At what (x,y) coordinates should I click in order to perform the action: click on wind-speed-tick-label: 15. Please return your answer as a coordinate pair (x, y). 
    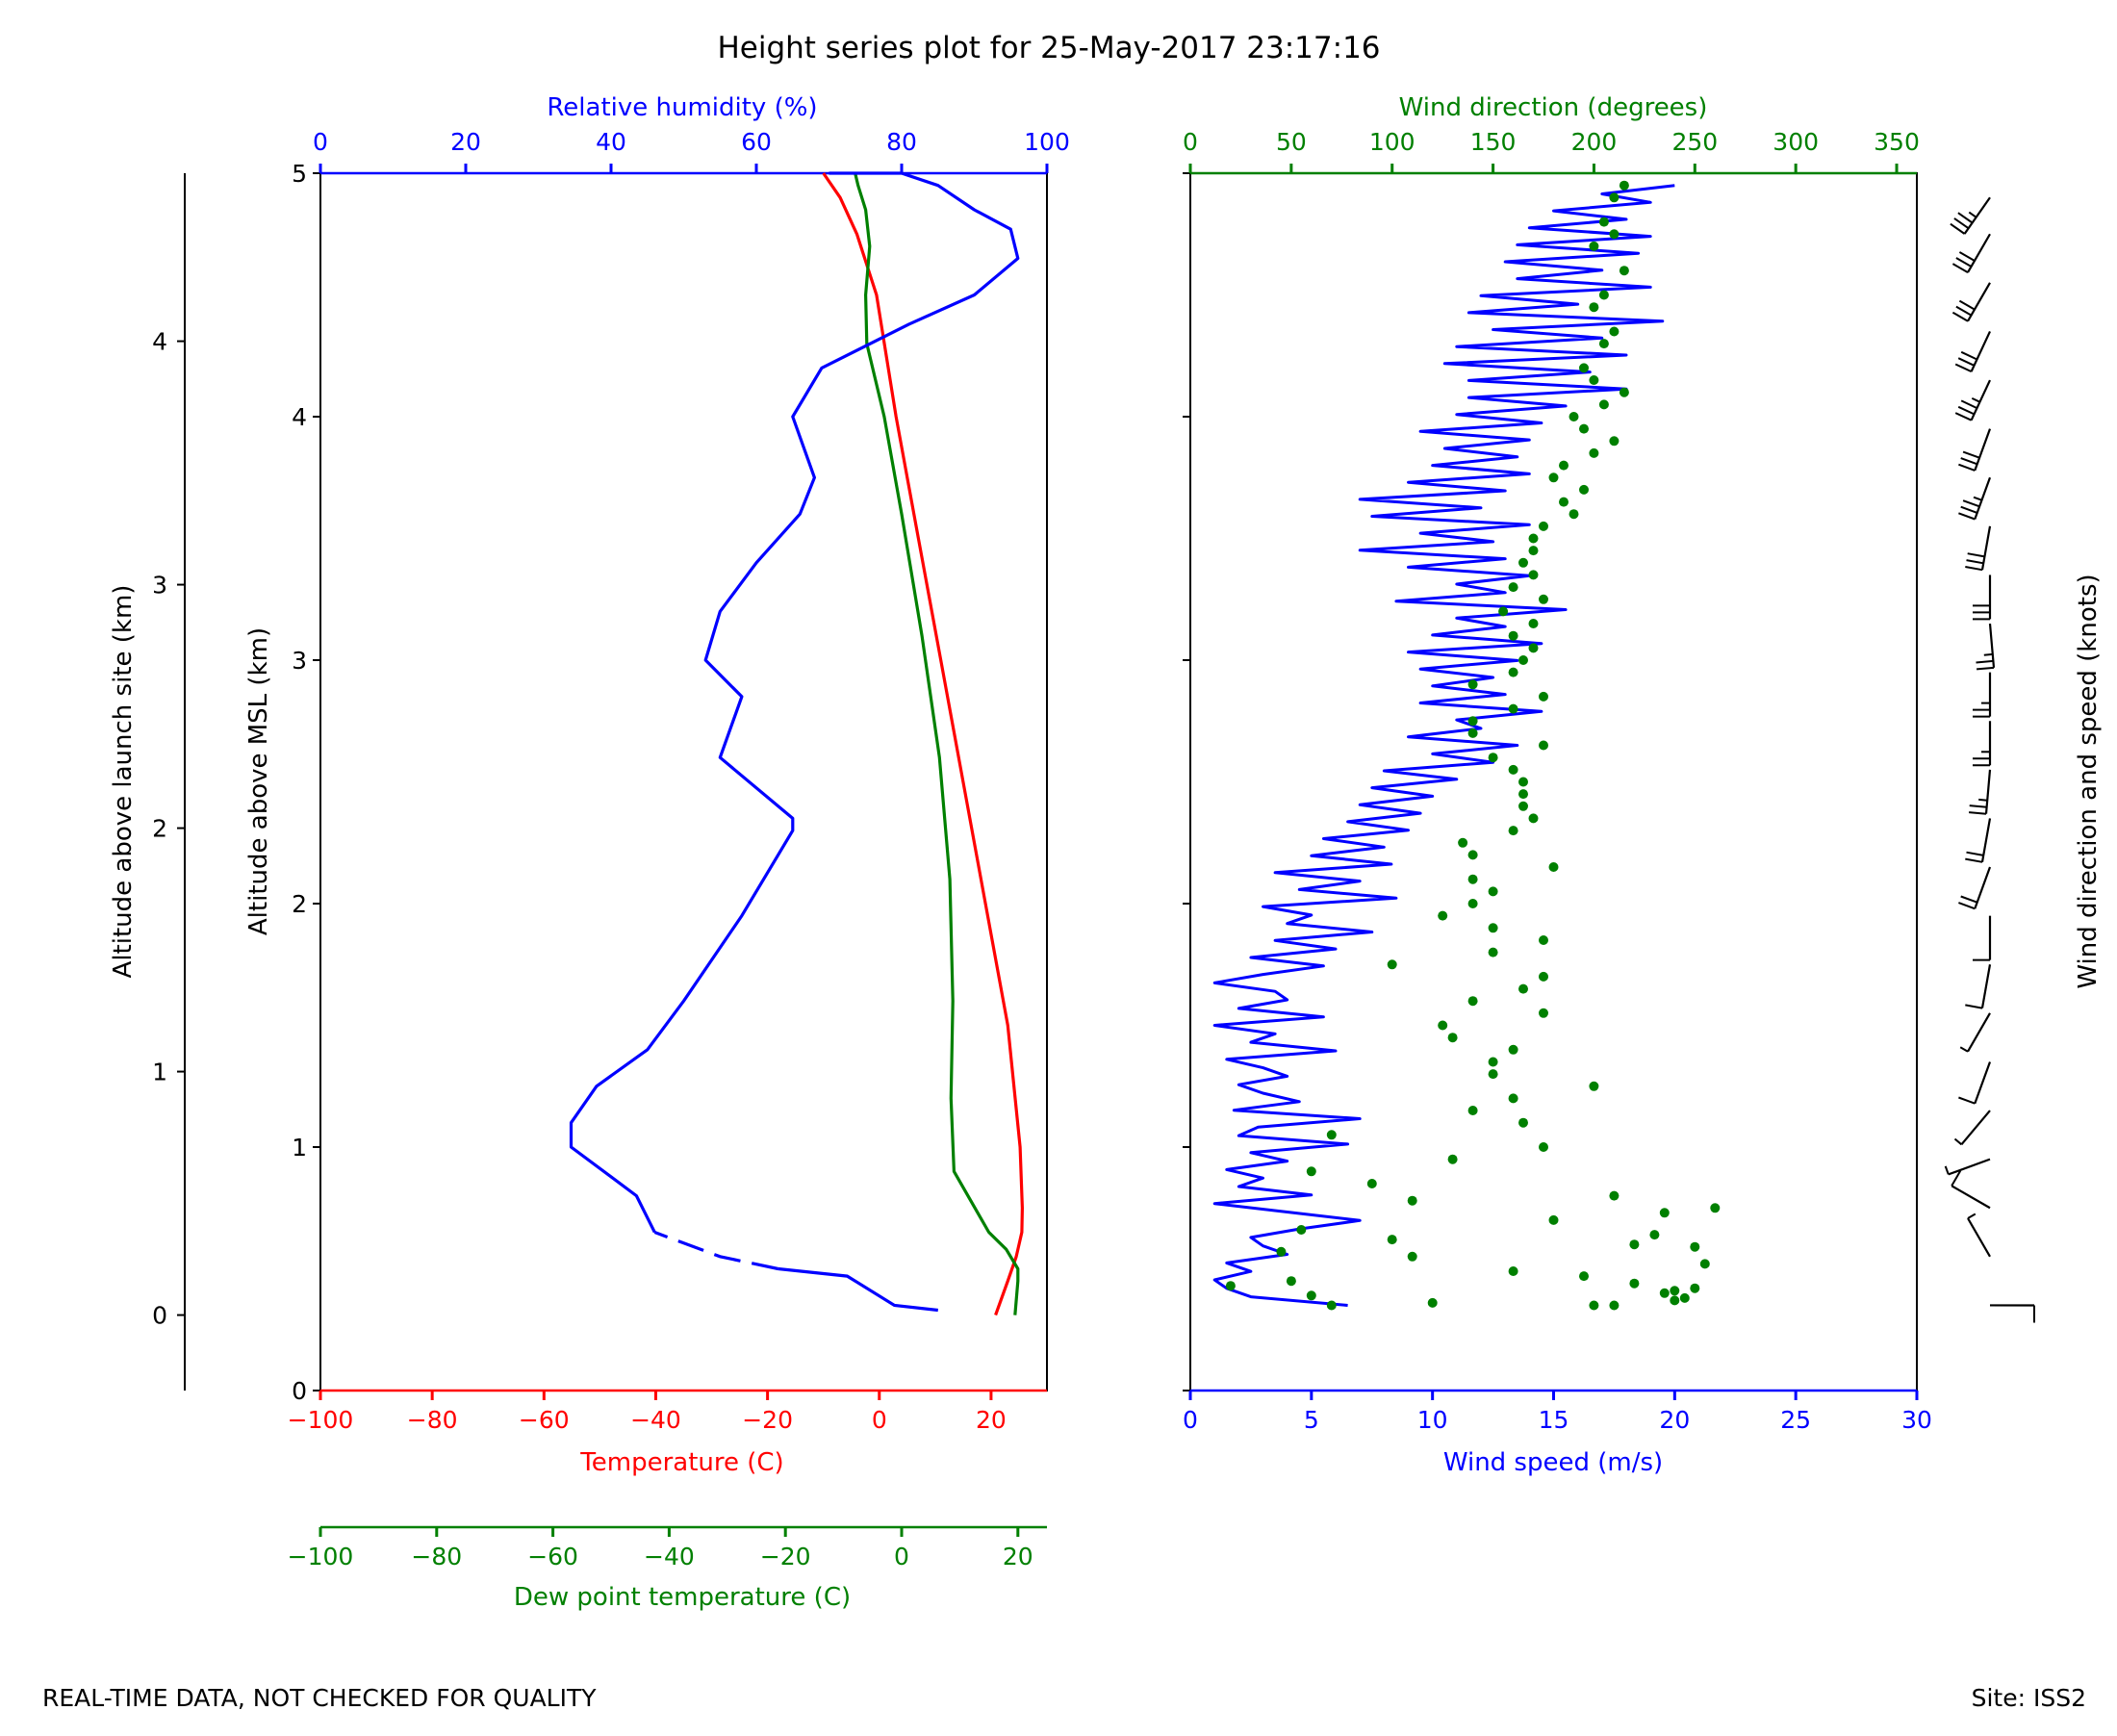
    Looking at the image, I should click on (1554, 1420).